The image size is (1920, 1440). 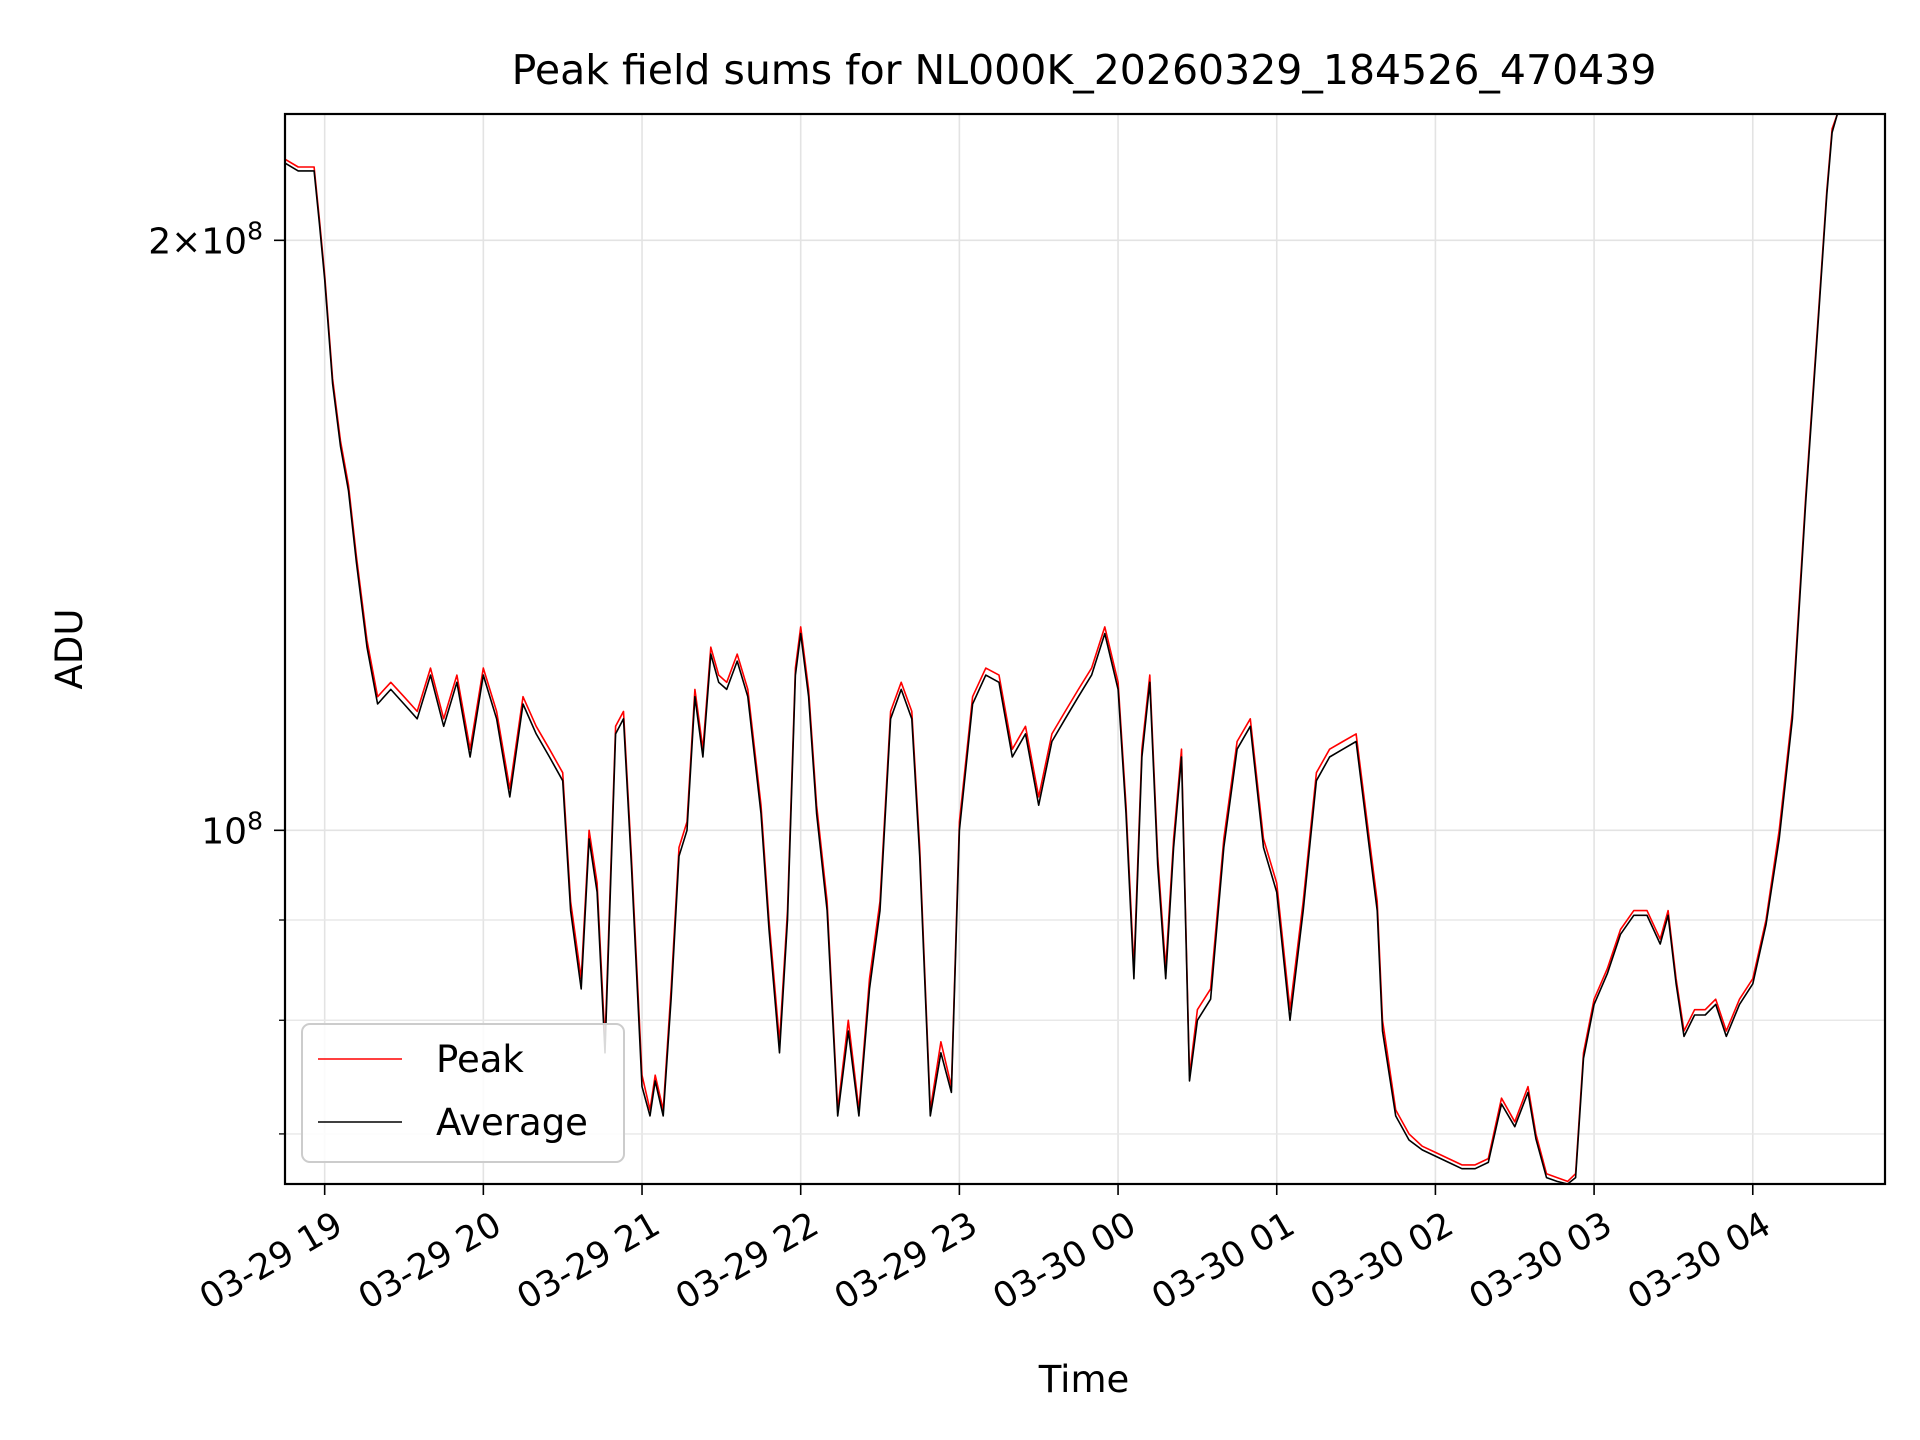 I want to click on y-tick-label: 108, so click(x=232, y=829).